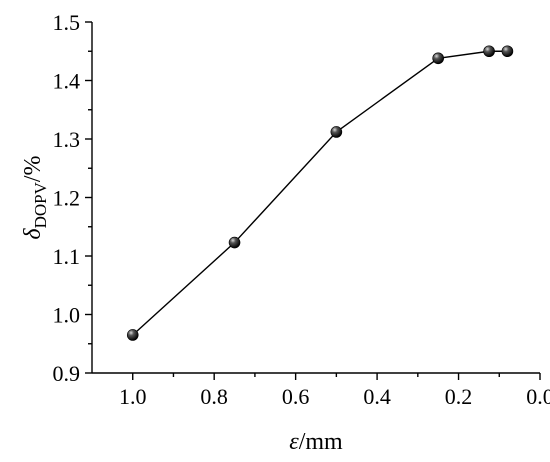 The image size is (550, 462). What do you see at coordinates (40, 204) in the screenshot?
I see `y-axis-subscript: DOPV` at bounding box center [40, 204].